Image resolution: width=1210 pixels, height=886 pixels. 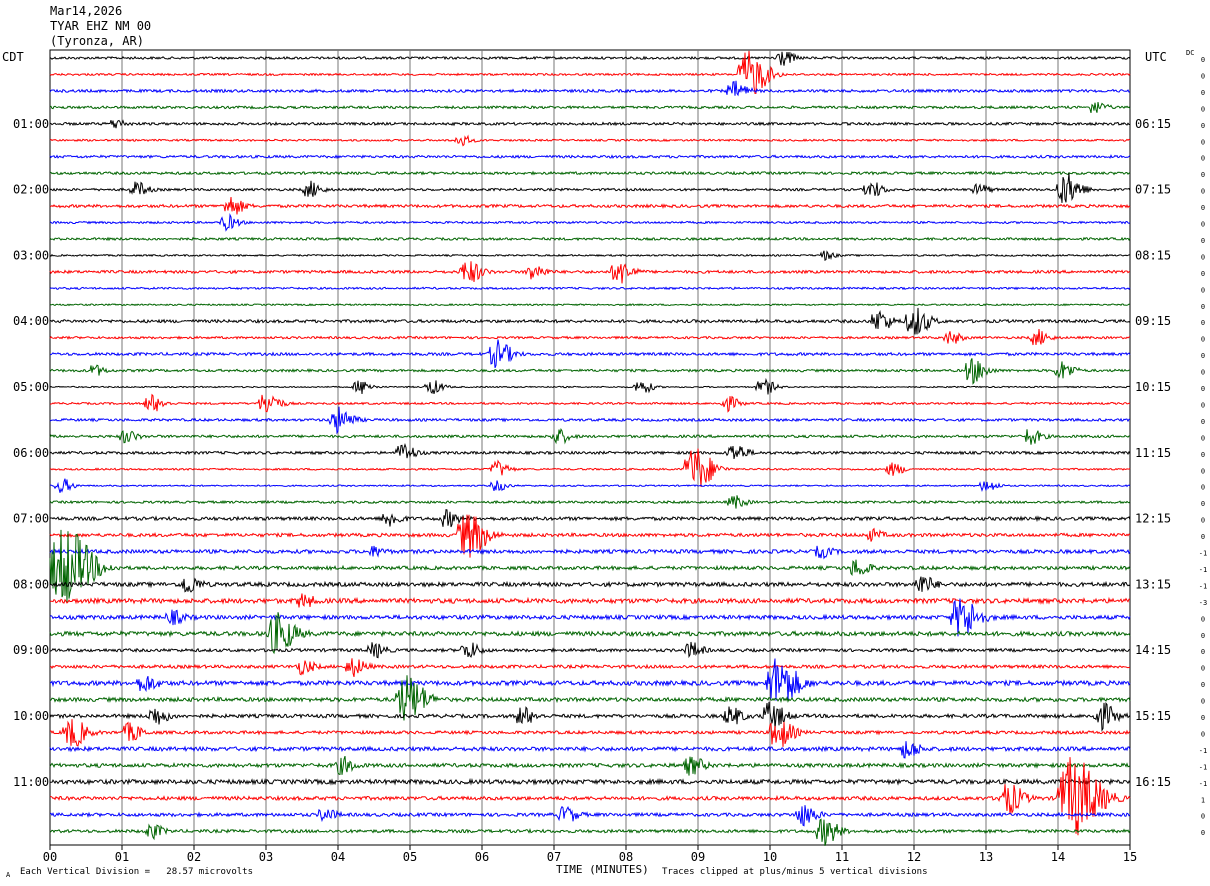 I want to click on left-hour-label: 10:00, so click(x=31, y=716).